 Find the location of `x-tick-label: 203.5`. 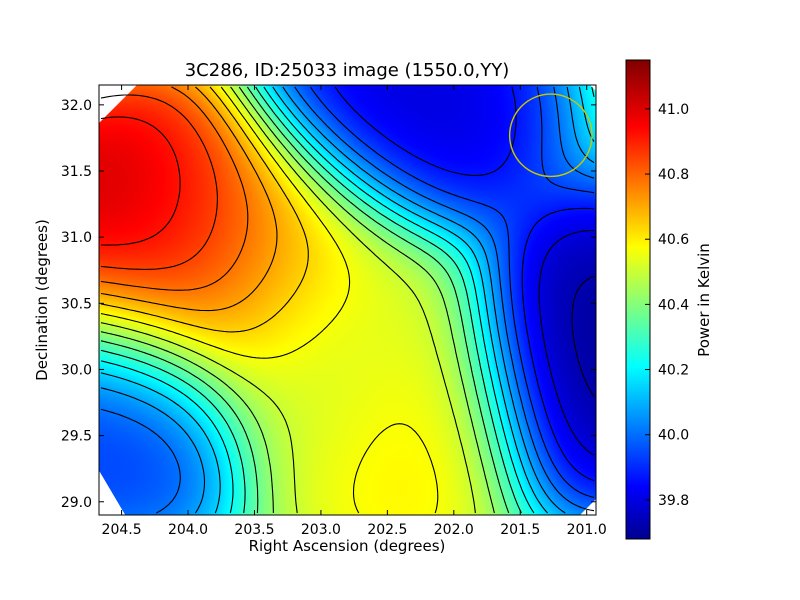

x-tick-label: 203.5 is located at coordinates (254, 530).